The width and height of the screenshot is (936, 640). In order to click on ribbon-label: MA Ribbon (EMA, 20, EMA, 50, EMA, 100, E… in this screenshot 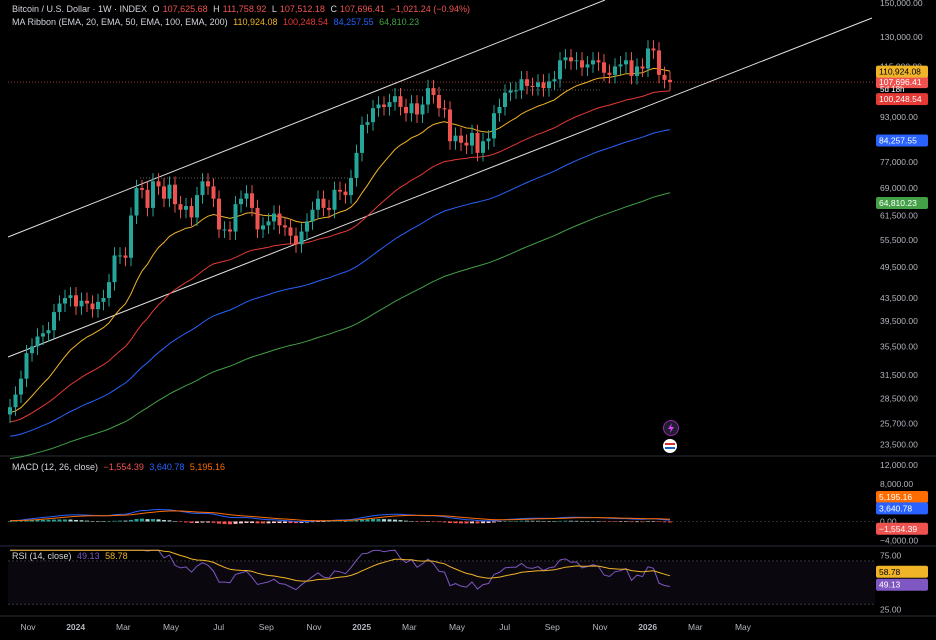, I will do `click(120, 22)`.